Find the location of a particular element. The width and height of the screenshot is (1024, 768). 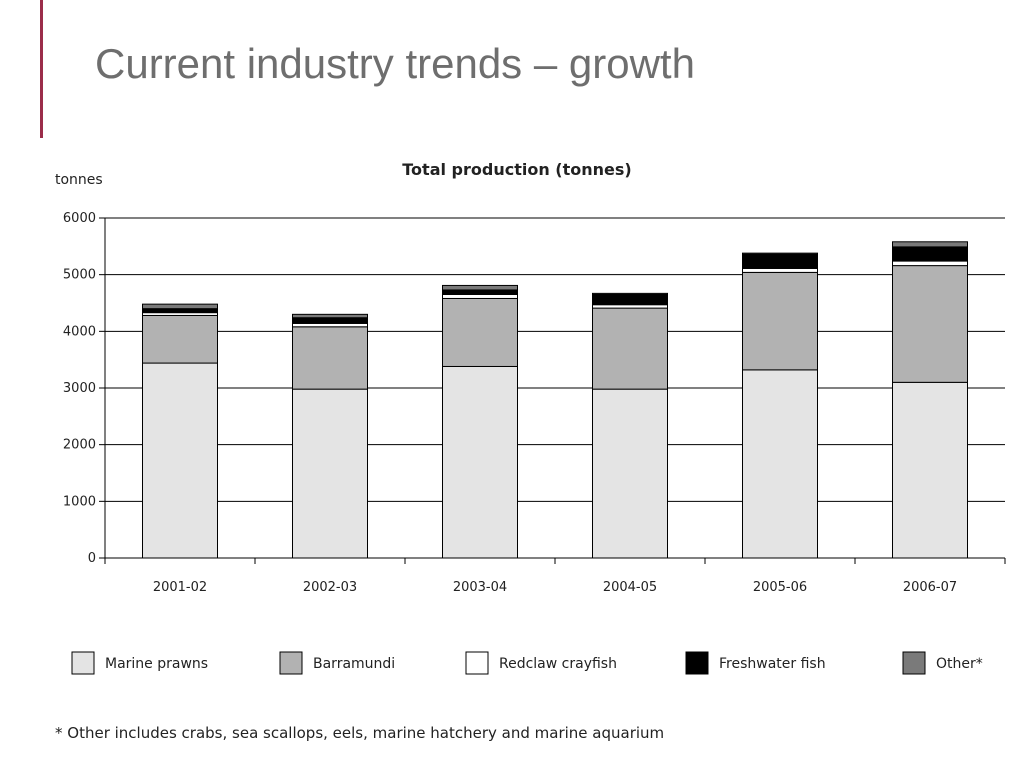

chart-title: Total production (tonnes) is located at coordinates (516, 169).